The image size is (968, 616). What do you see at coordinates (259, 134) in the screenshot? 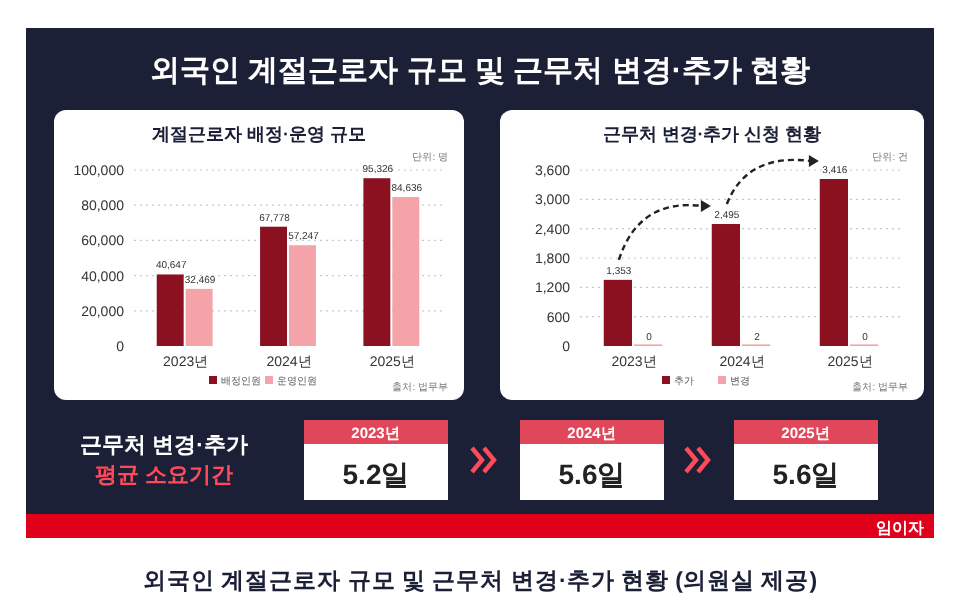
I see `chart-title: 계절근로자 배정·운영 규모` at bounding box center [259, 134].